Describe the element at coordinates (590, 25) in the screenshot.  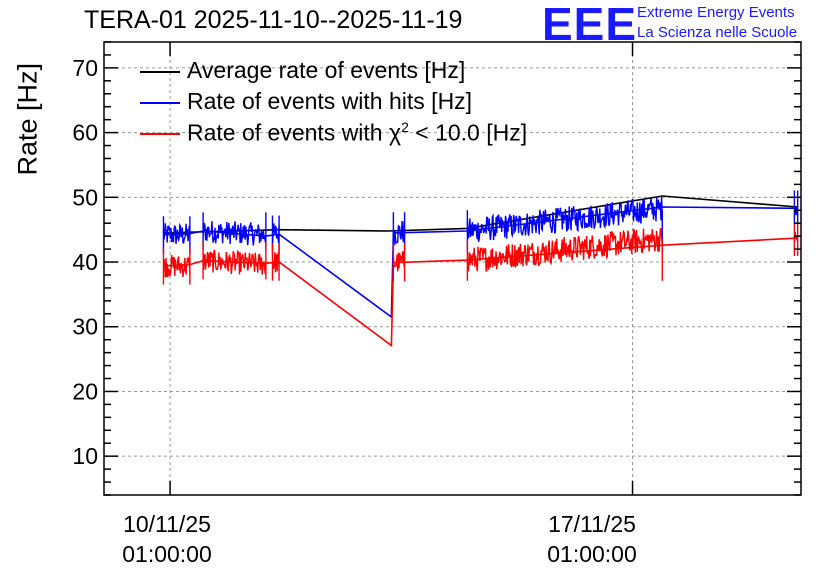
I see `eee-logo: EEE` at that location.